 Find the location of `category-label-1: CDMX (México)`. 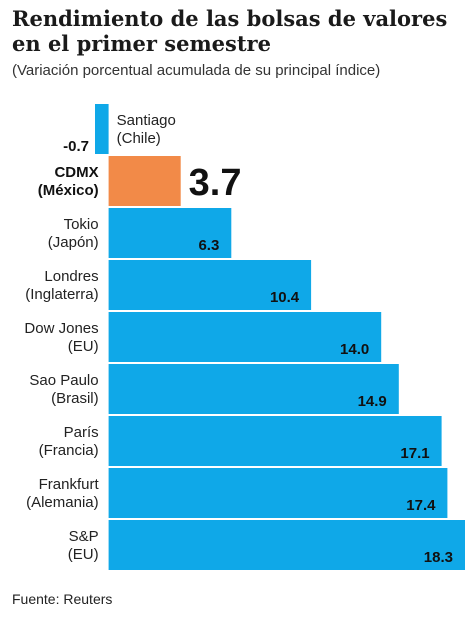

category-label-1: CDMX (México) is located at coordinates (68, 181).